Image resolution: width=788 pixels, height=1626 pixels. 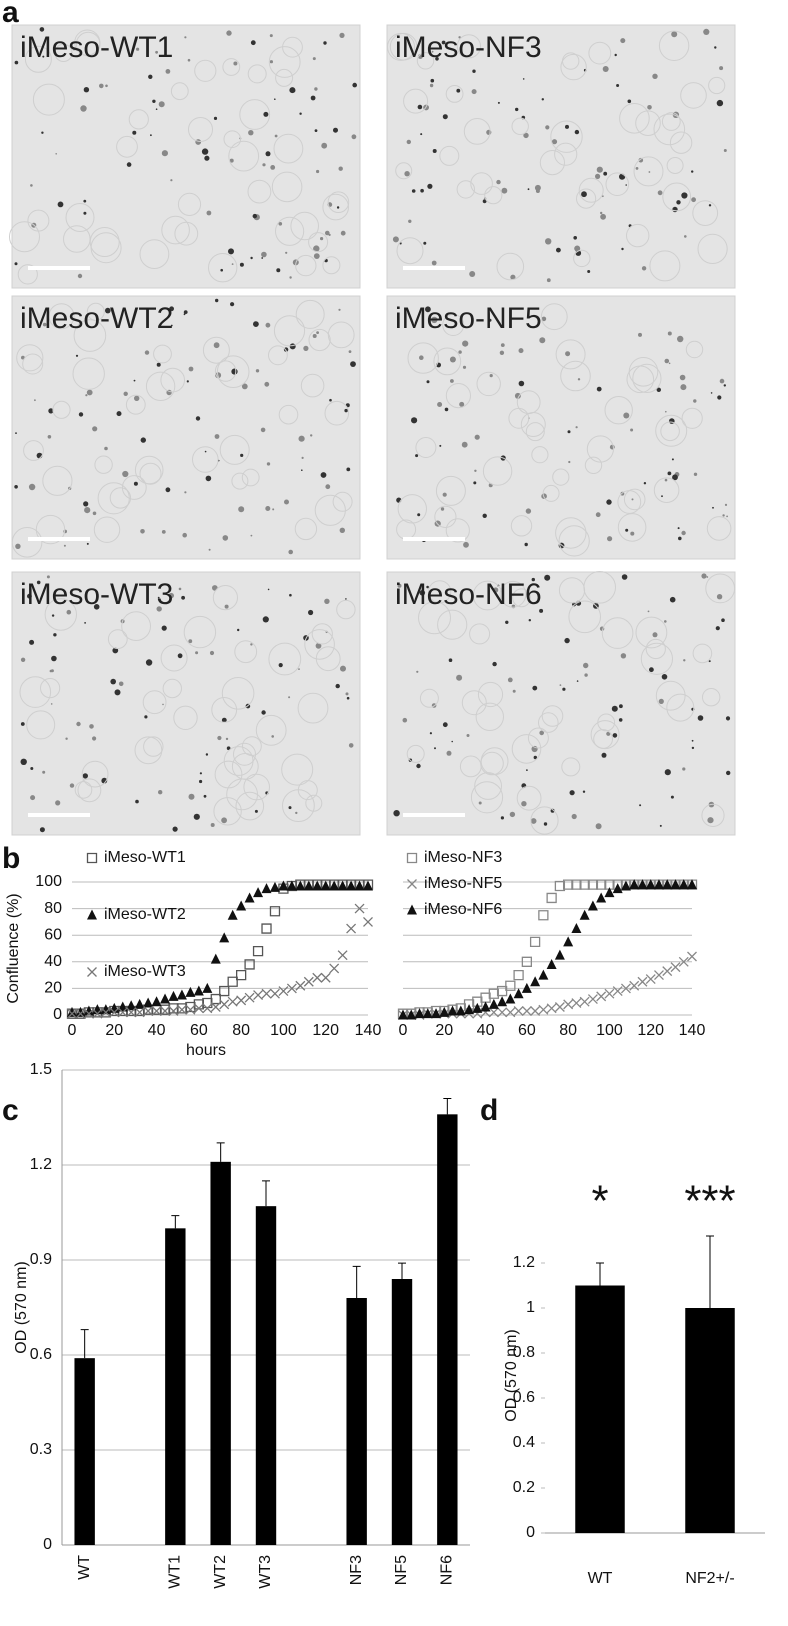 I want to click on y-tick-label: 0.2, so click(x=524, y=1487).